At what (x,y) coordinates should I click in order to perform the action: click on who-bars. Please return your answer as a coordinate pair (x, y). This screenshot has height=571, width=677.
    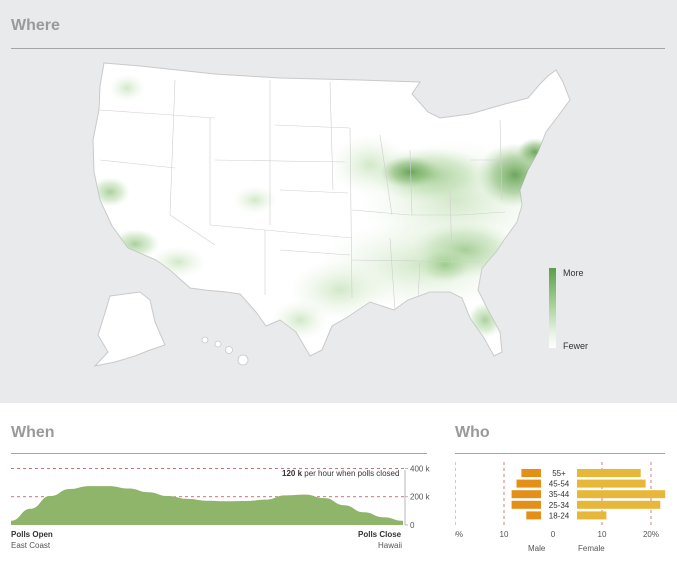
    Looking at the image, I should click on (588, 494).